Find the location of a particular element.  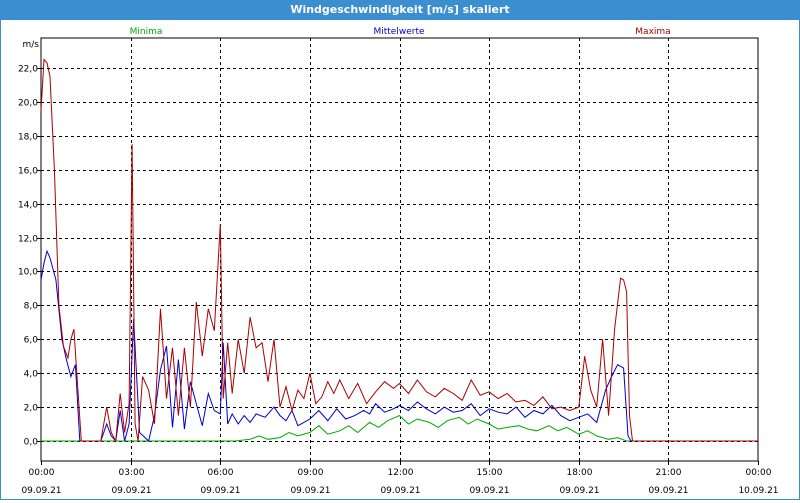

legend: Minima Mittelwerte Maxima is located at coordinates (400, 32).